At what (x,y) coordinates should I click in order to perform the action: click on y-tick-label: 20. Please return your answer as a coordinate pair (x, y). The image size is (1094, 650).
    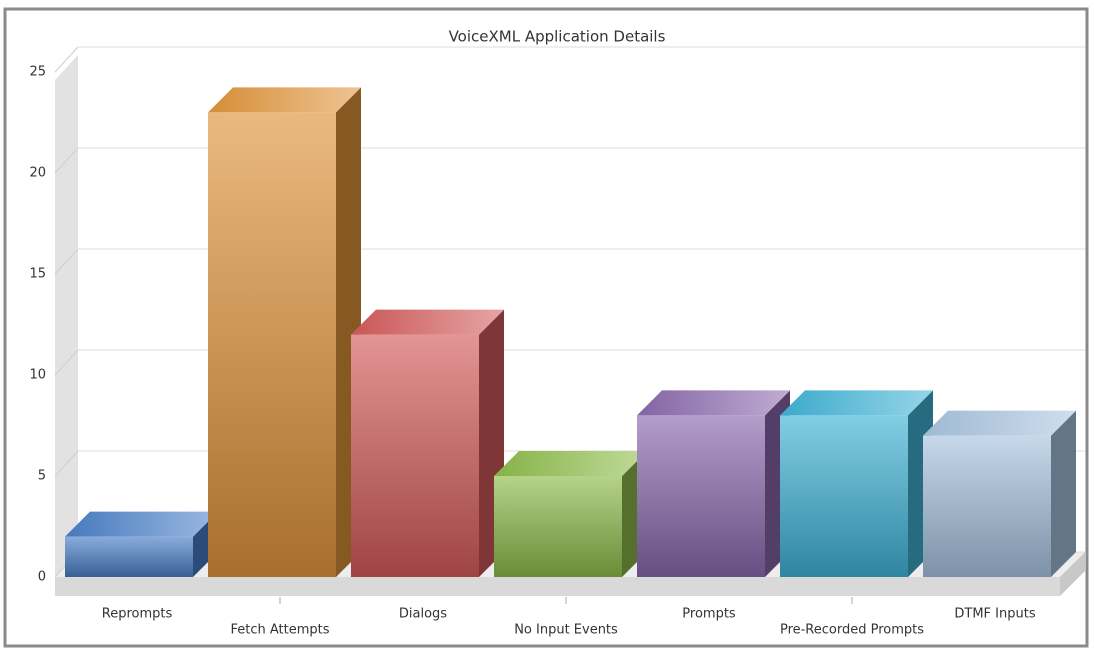
    Looking at the image, I should click on (37, 173).